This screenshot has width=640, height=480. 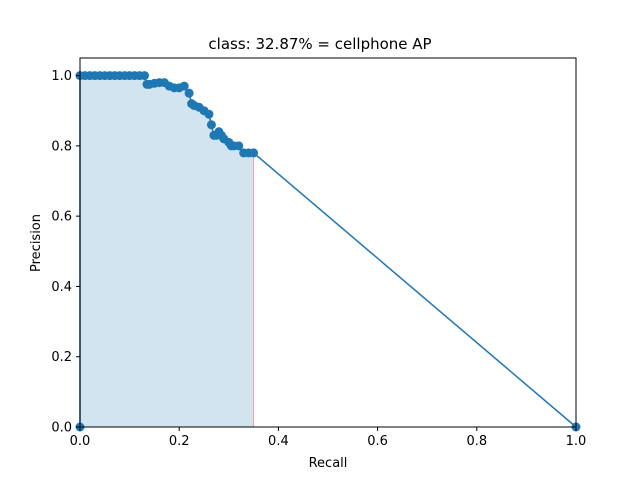 I want to click on x-axis-label: Recall, so click(x=328, y=463).